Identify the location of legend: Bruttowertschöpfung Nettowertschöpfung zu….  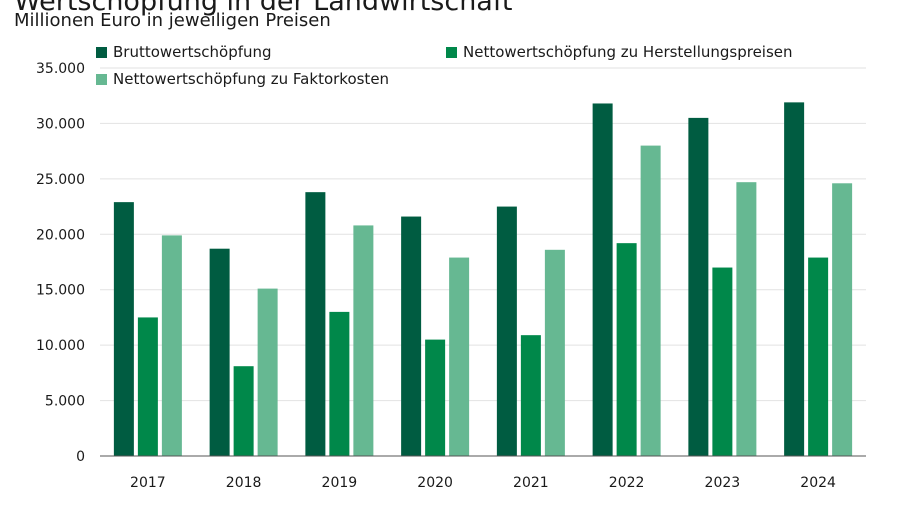
(444, 65).